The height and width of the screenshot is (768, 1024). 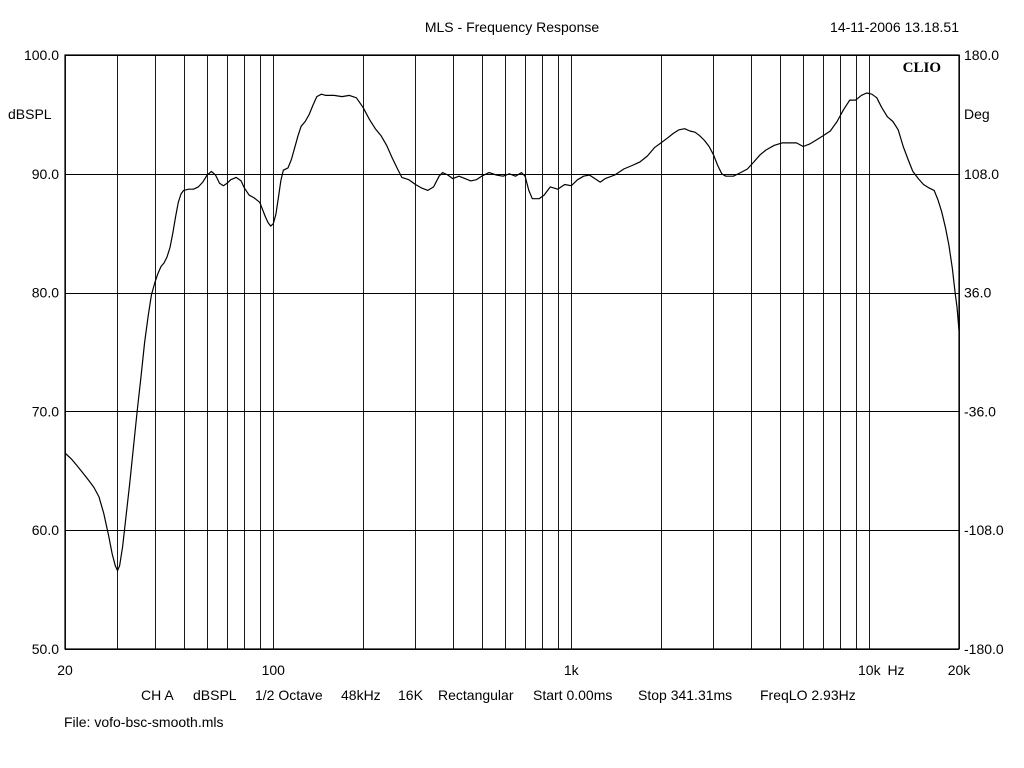 What do you see at coordinates (157, 695) in the screenshot?
I see `footer-channel: CH A` at bounding box center [157, 695].